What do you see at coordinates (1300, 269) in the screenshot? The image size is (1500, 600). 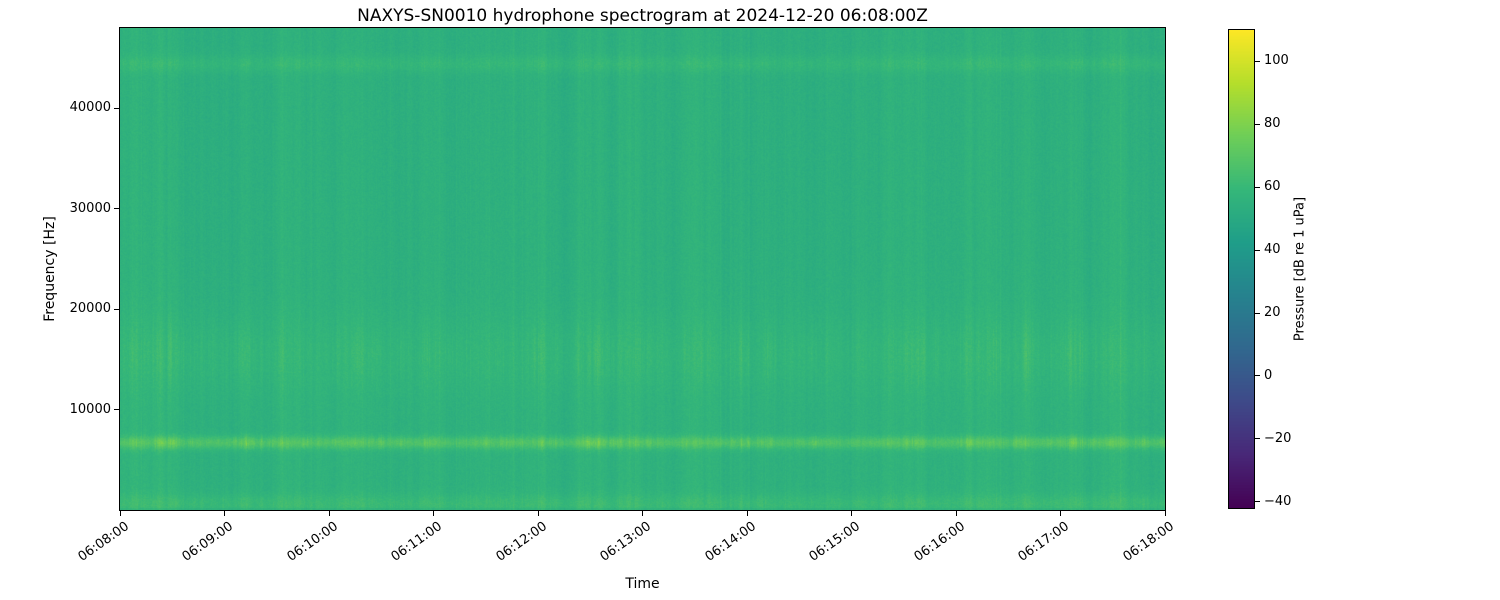 I see `colorbar-label: Pressure [dB re 1 uPa]` at bounding box center [1300, 269].